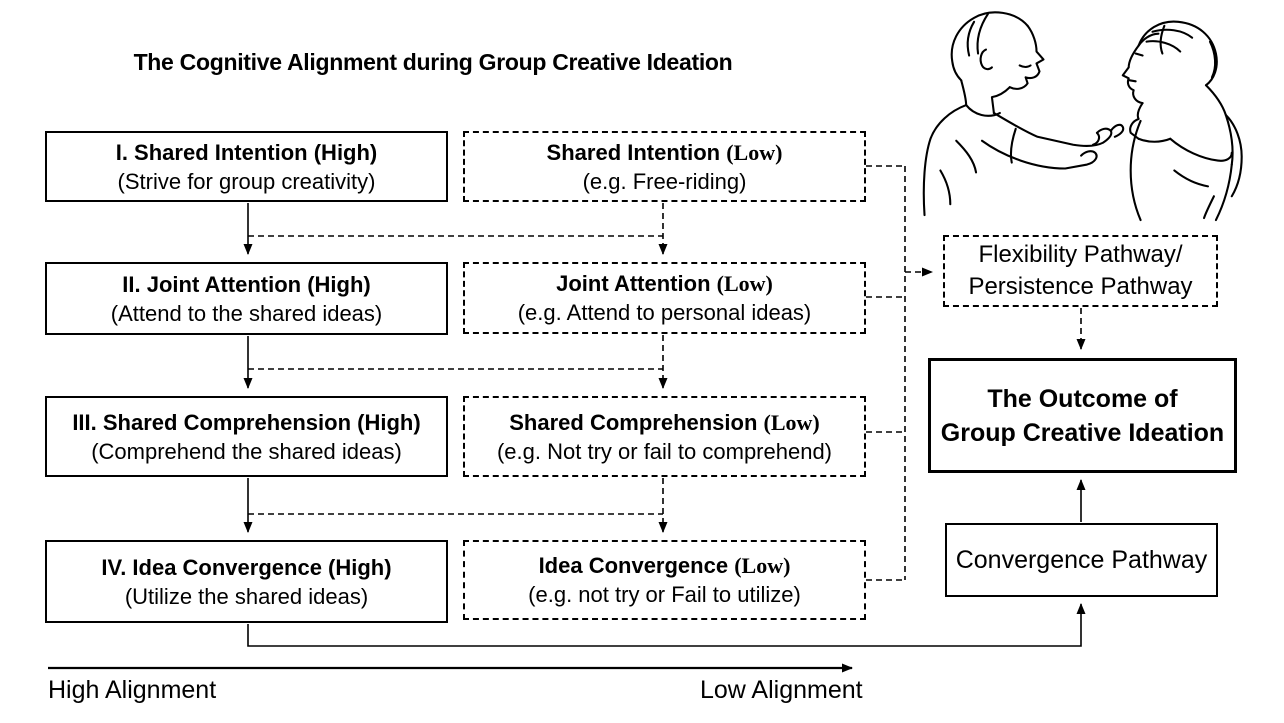 This screenshot has height=723, width=1284. Describe the element at coordinates (1080, 271) in the screenshot. I see `pathway-box: Flexibility Pathway/ Persistence Pathway` at that location.